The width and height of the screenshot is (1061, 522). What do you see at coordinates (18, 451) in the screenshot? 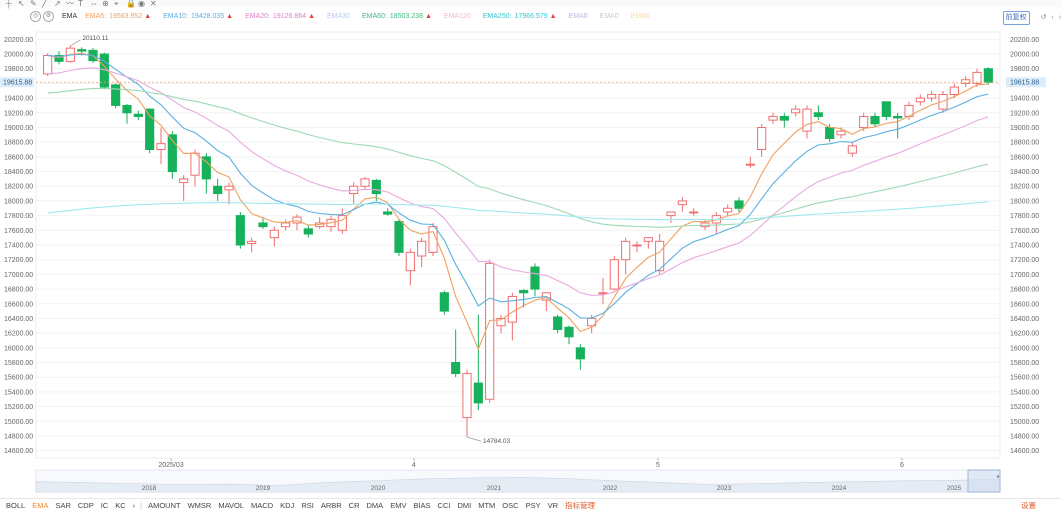
I see `y-tick-label-left: 14600.00` at bounding box center [18, 451].